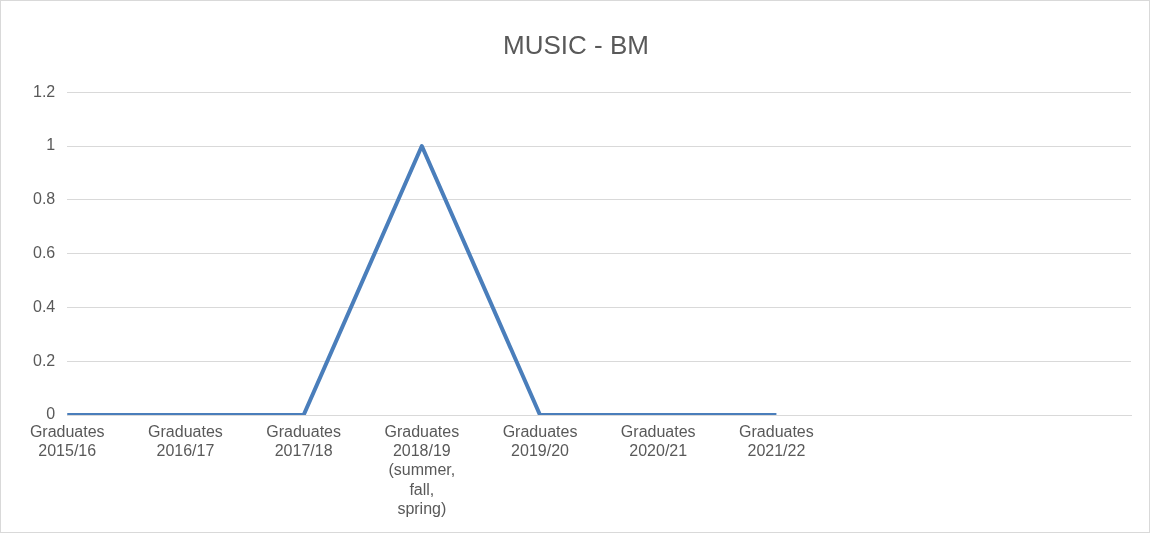  I want to click on y-tick-label: 0, so click(51, 414).